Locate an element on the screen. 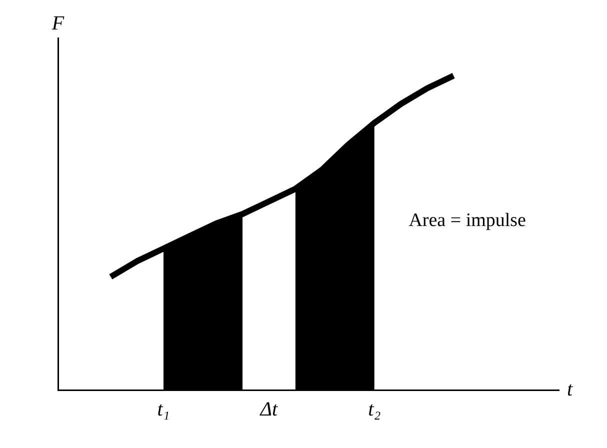 The width and height of the screenshot is (607, 448). x-tick-label: Δt is located at coordinates (268, 409).